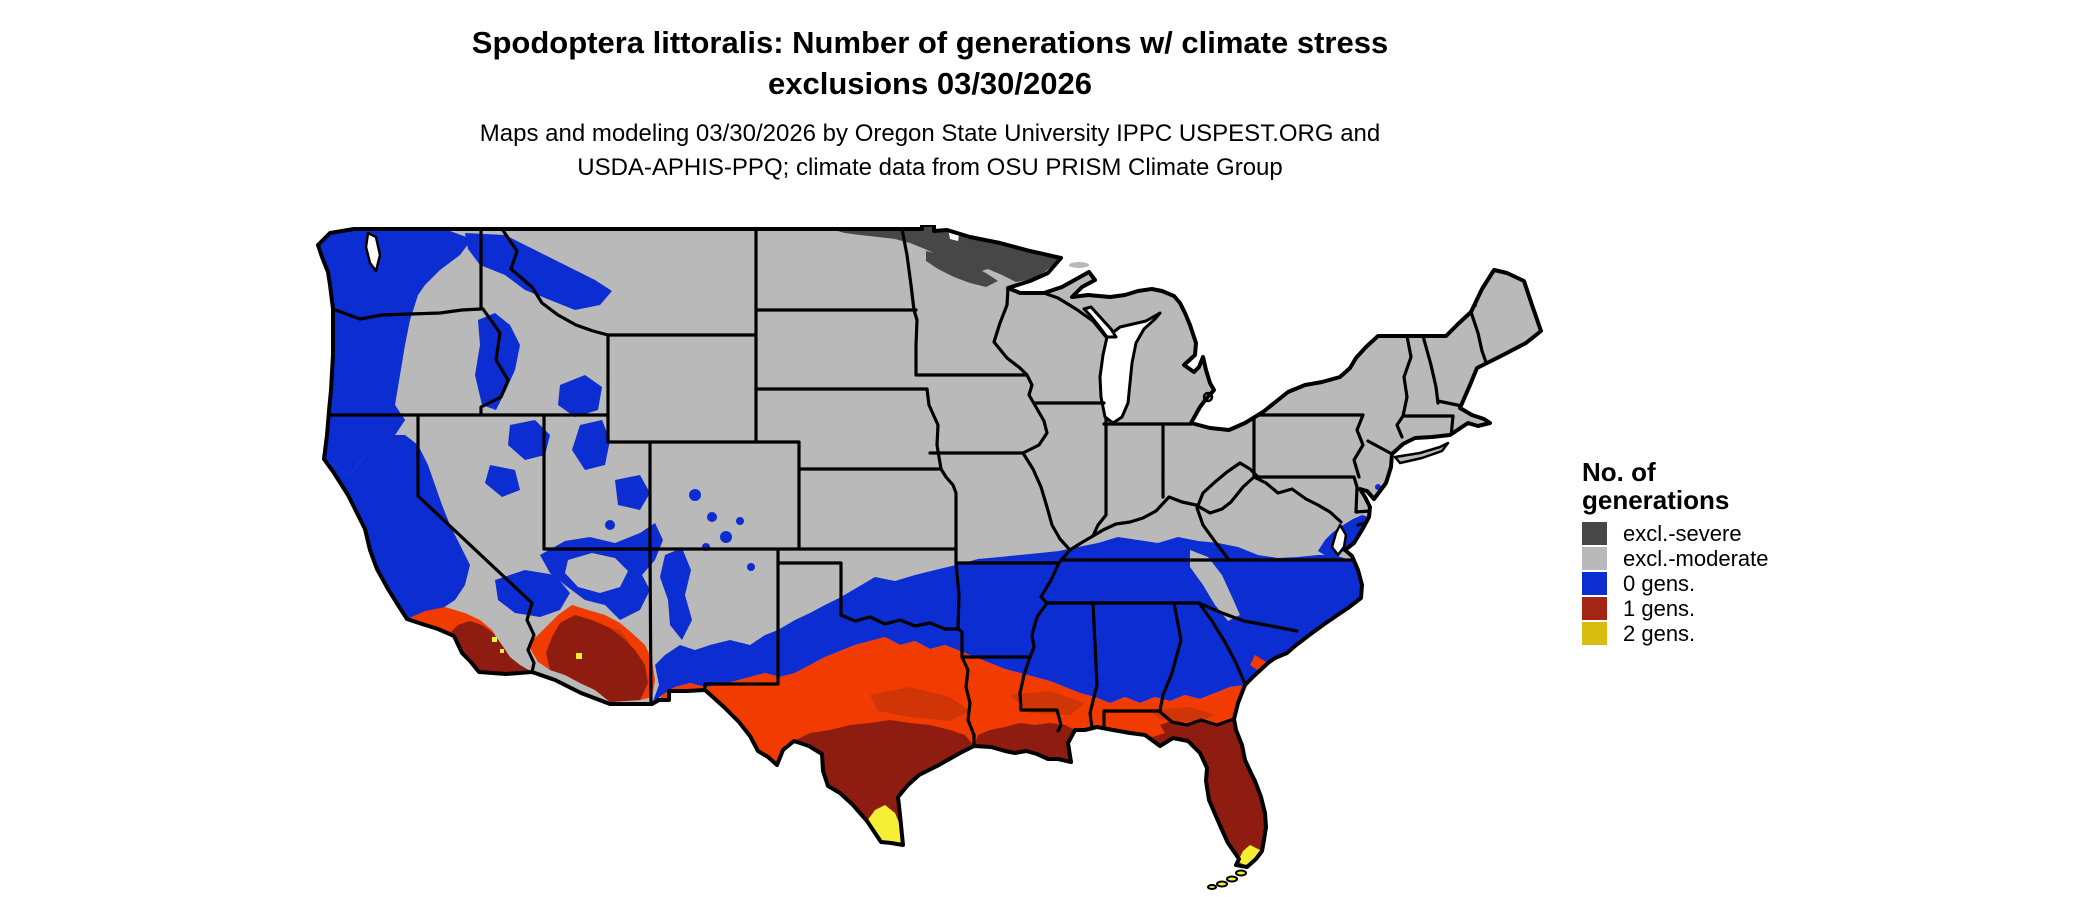  I want to click on legend-label-2-gens: 2 gens., so click(1659, 633).